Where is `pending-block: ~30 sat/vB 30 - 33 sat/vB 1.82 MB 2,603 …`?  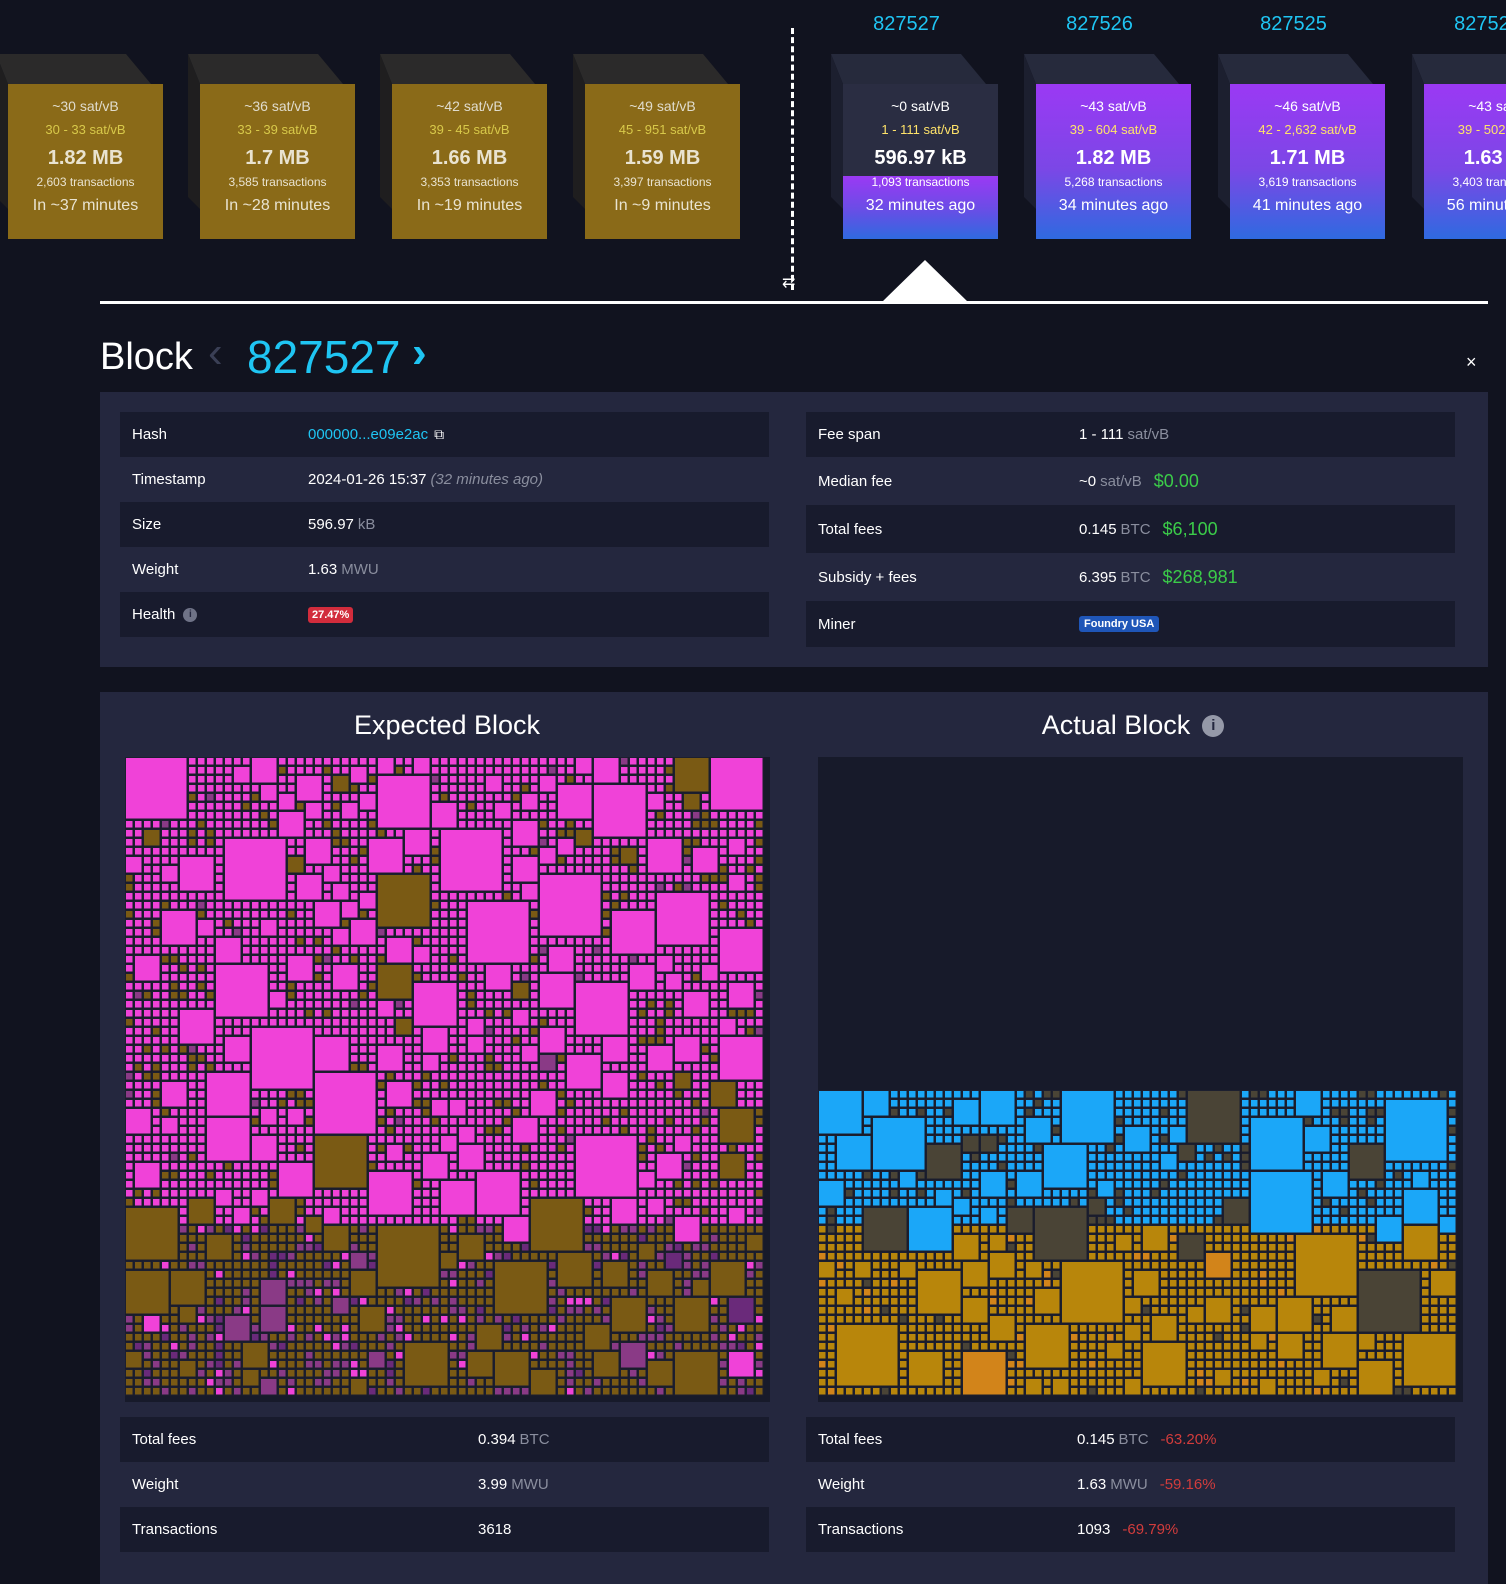 pending-block: ~30 sat/vB 30 - 33 sat/vB 1.82 MB 2,603 … is located at coordinates (81, 146).